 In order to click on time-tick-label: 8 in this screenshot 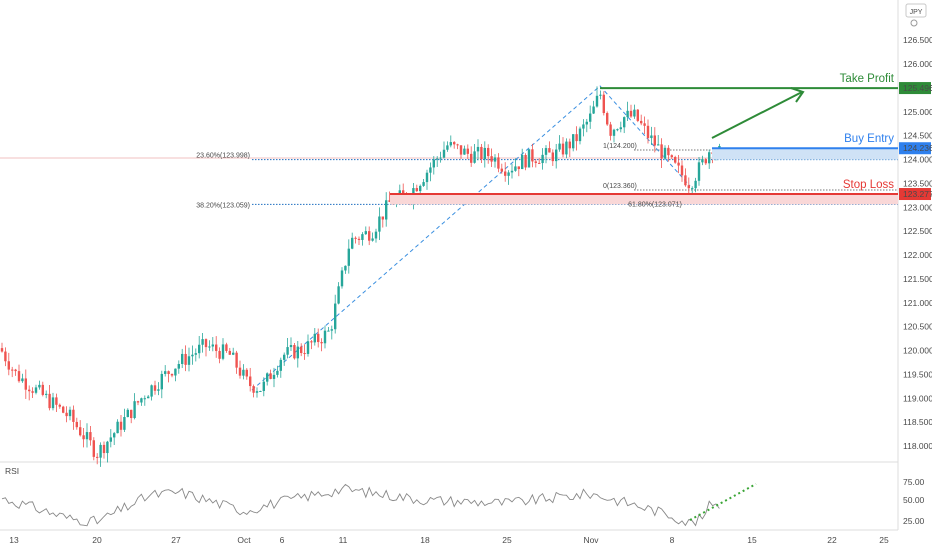, I will do `click(672, 540)`.